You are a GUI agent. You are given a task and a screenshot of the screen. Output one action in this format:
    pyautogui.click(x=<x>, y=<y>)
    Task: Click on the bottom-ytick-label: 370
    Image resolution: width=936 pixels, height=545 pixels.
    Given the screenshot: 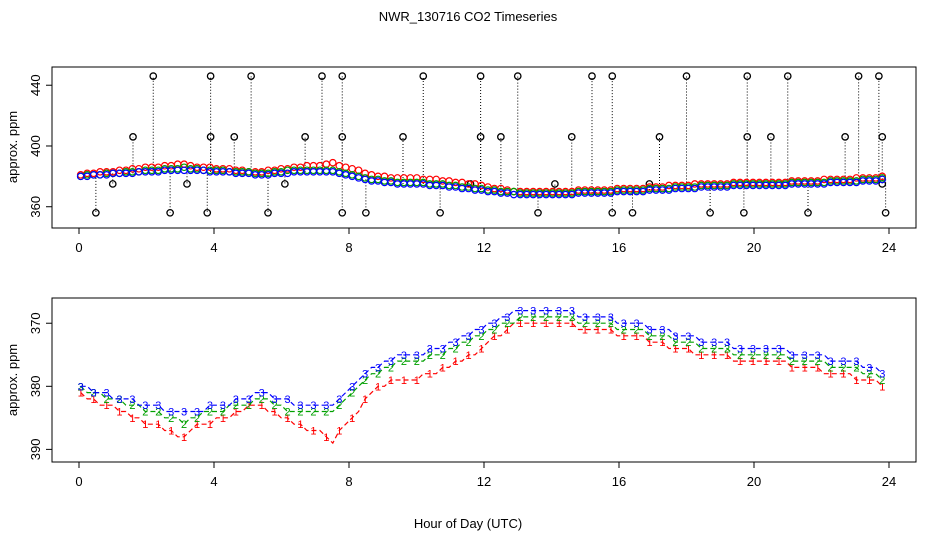 What is the action you would take?
    pyautogui.click(x=35, y=323)
    